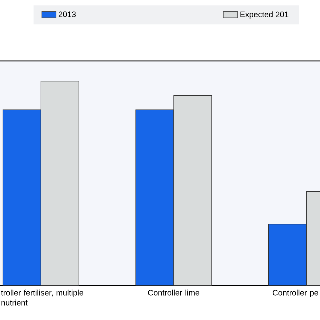  I want to click on legend-label: Expected 201, so click(264, 16).